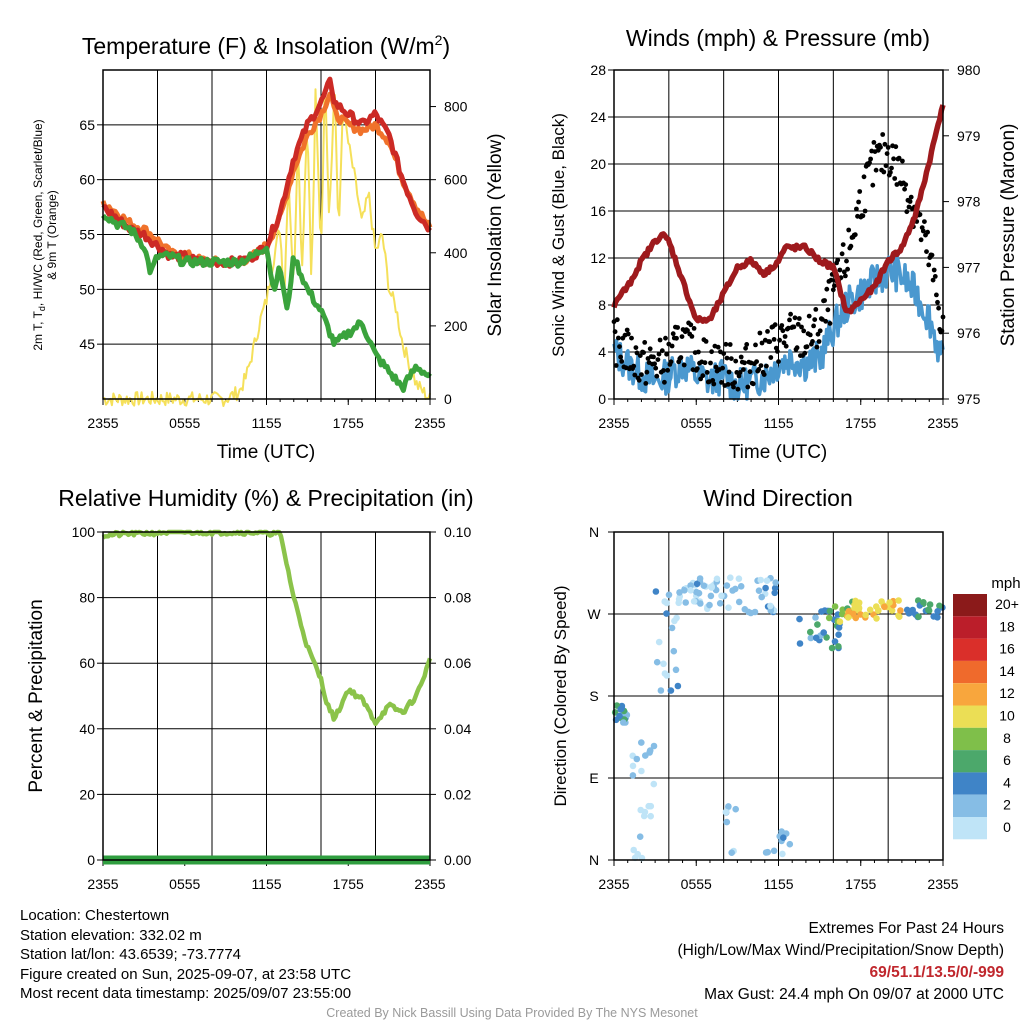 The image size is (1024, 1024). What do you see at coordinates (456, 180) in the screenshot?
I see `temp-y2tick-label: 600` at bounding box center [456, 180].